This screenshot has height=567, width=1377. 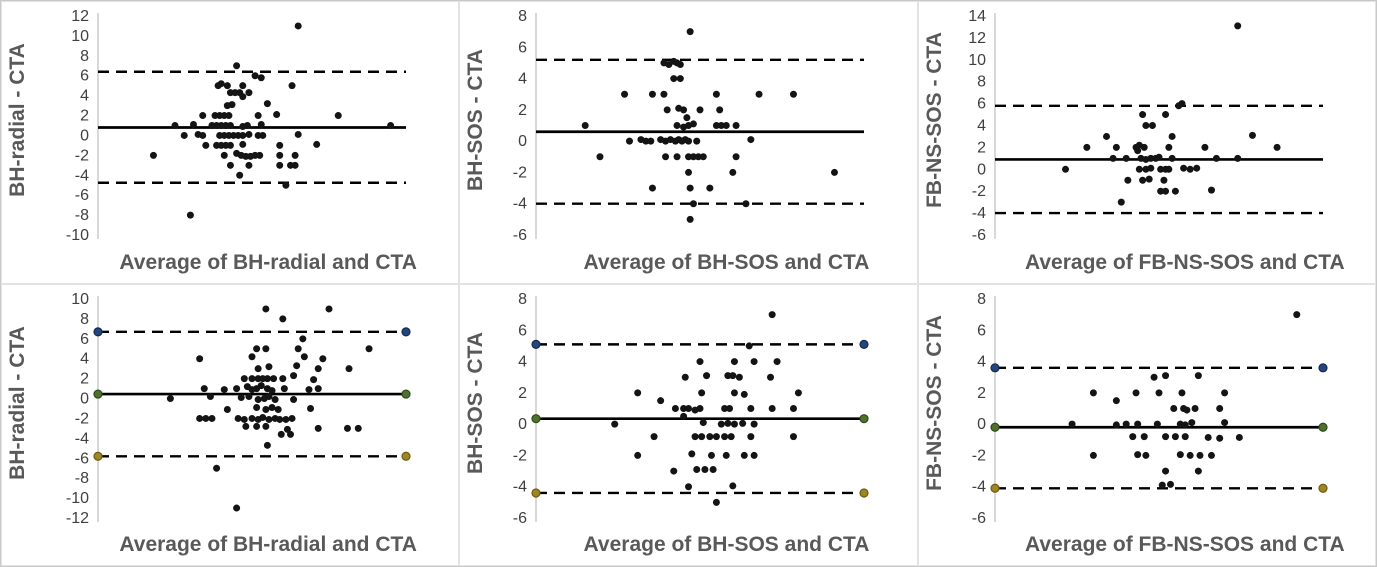 I want to click on y-tick-label: 10, so click(x=977, y=60).